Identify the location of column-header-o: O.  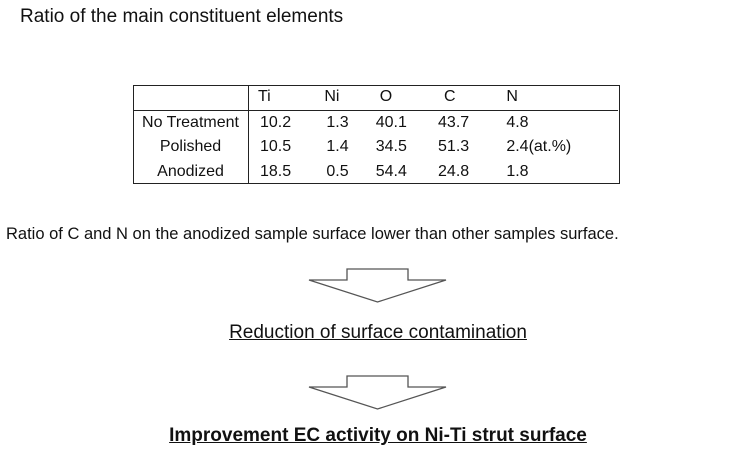
(399, 98).